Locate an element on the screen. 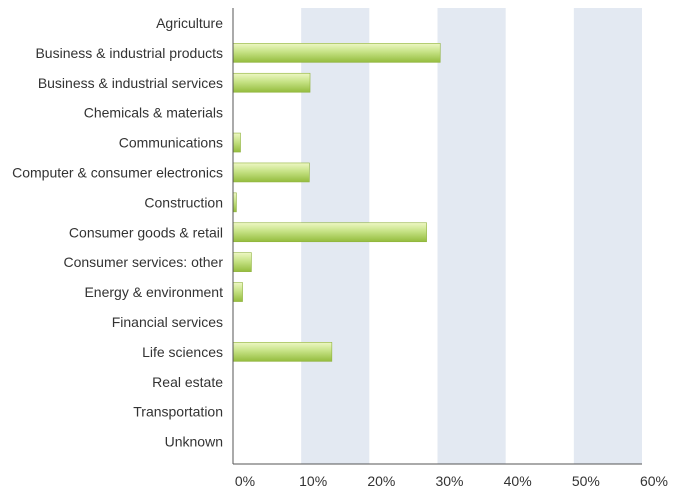 This screenshot has width=692, height=494. category-label: Agriculture is located at coordinates (189, 23).